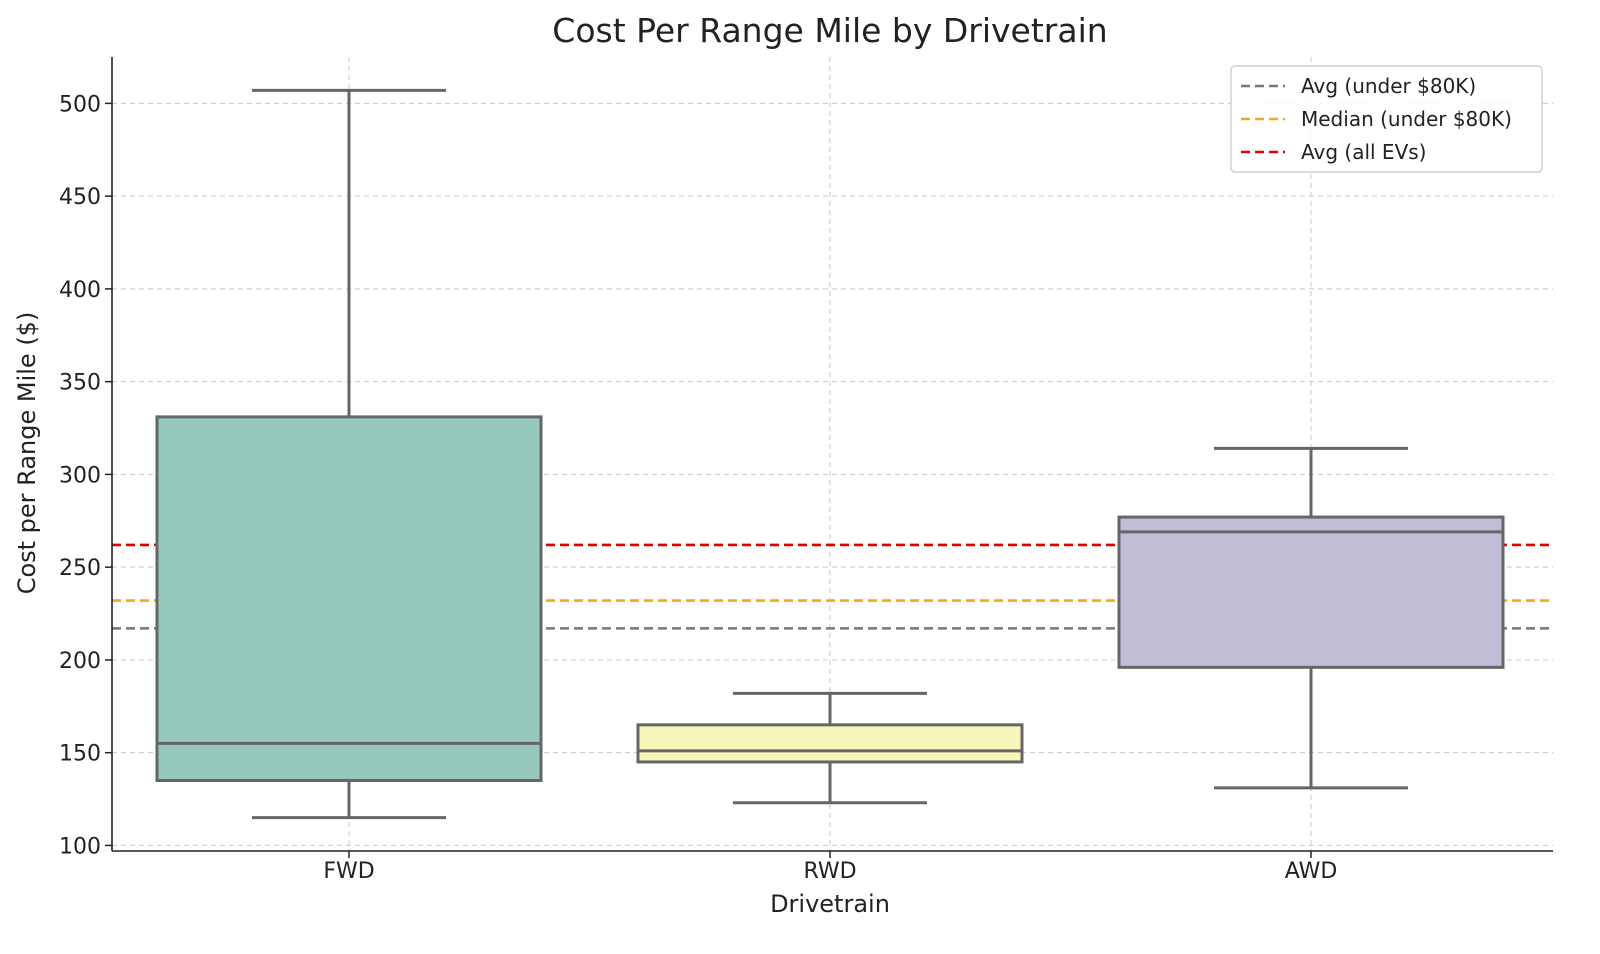  Describe the element at coordinates (348, 871) in the screenshot. I see `x-tick-label: FWD` at that location.